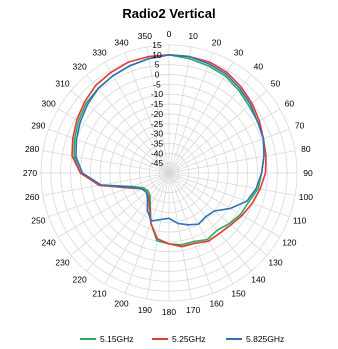 This screenshot has width=338, height=349. I want to click on radial-tick-label: 10, so click(157, 55).